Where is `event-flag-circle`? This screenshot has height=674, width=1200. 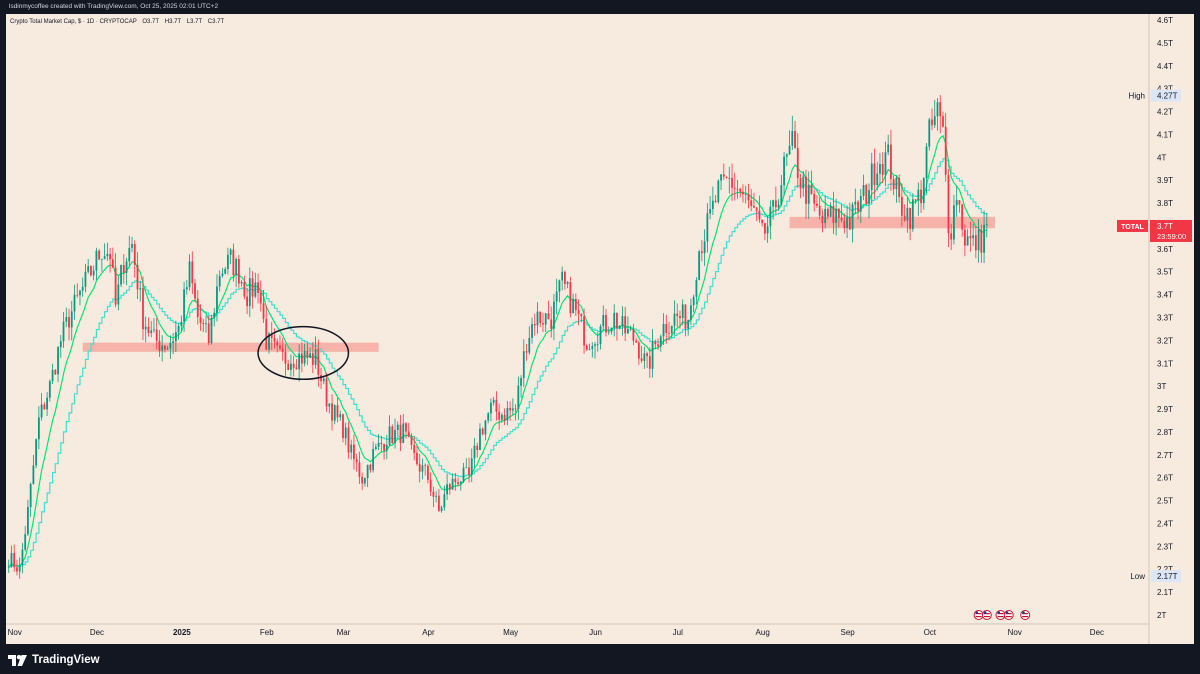 event-flag-circle is located at coordinates (1008, 615).